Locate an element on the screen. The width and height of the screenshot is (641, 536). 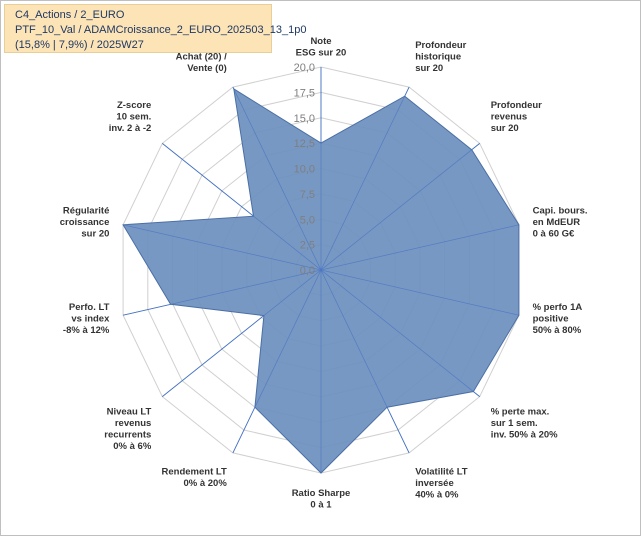
axis-label-line: 50% à 80% is located at coordinates (557, 330).